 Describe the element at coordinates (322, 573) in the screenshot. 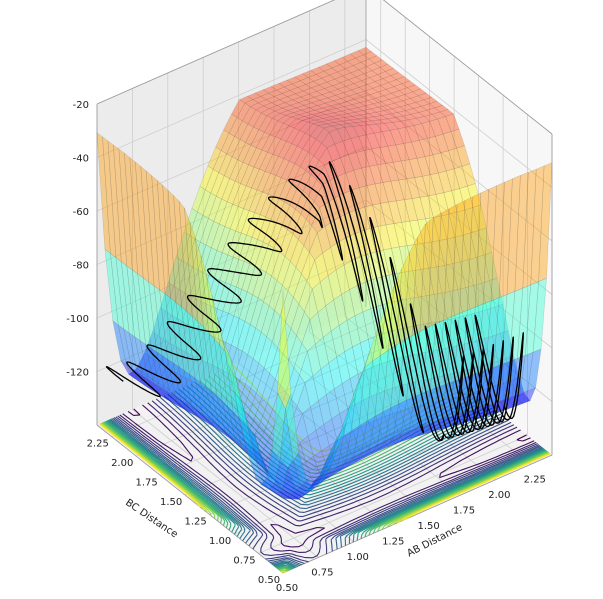

I see `x-tick-label: 0.75` at that location.